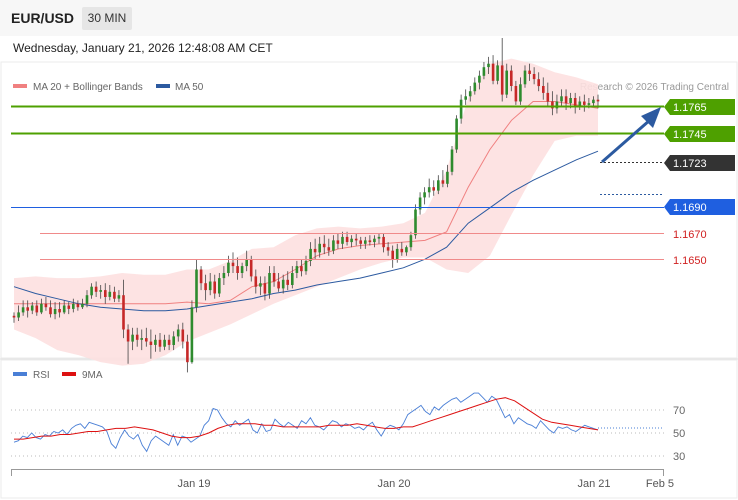  I want to click on rsi-ma-line, so click(306, 418).